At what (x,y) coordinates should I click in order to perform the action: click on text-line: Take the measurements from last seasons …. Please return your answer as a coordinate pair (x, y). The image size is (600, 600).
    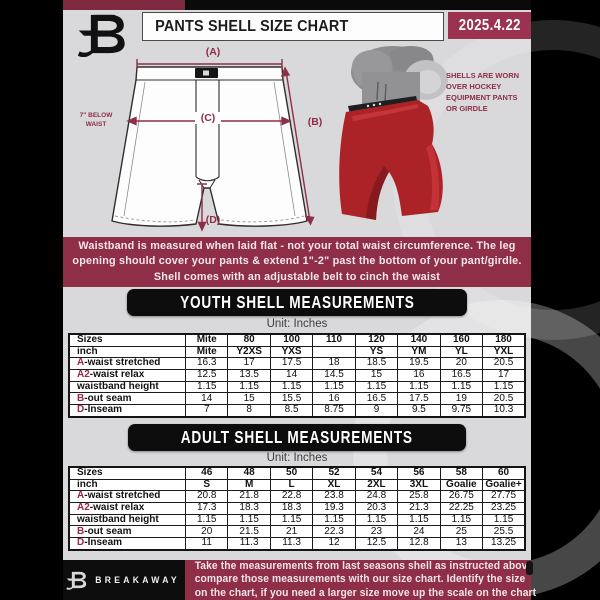
    Looking at the image, I should click on (364, 566).